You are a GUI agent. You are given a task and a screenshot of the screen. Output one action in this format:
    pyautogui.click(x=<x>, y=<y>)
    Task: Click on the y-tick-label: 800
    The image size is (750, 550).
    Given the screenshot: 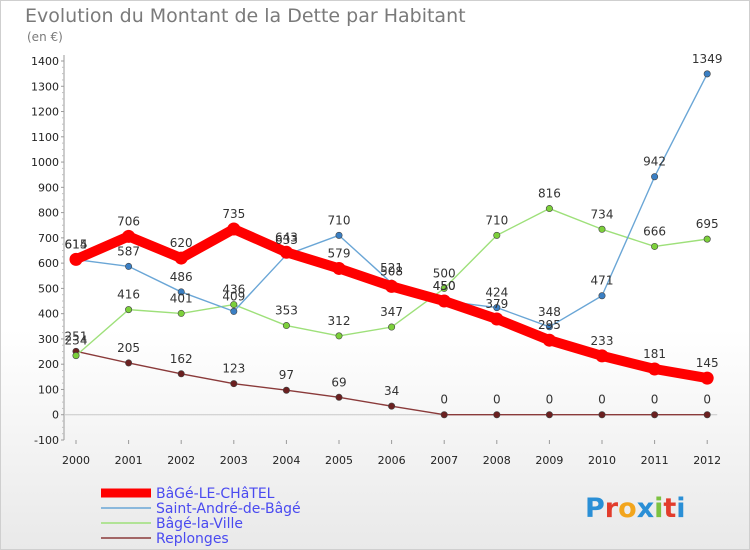 What is the action you would take?
    pyautogui.click(x=48, y=213)
    